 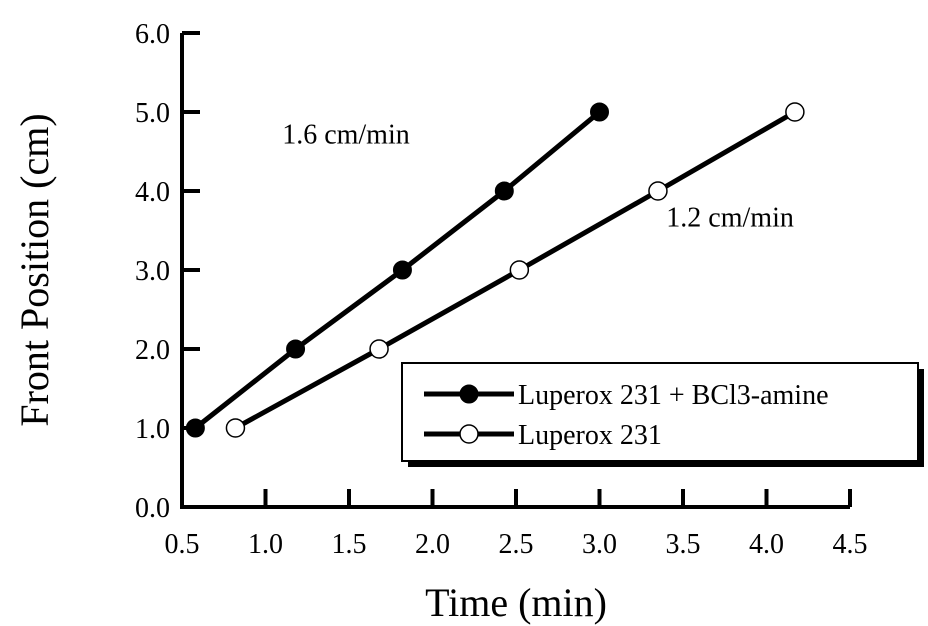 I want to click on legend: Luperox 231 + BCl3-amine Luperox 231, so click(x=662, y=414).